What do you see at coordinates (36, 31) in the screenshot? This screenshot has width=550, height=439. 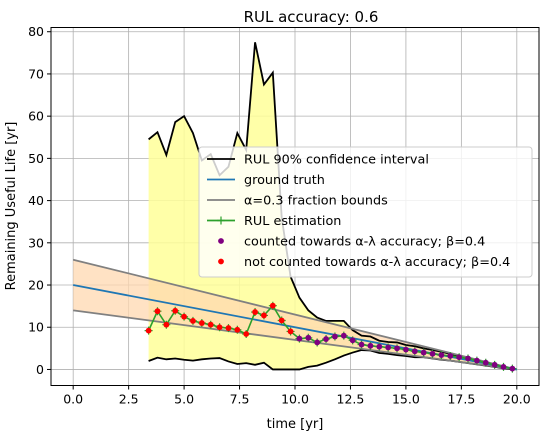 I see `y-tick-label: 80` at bounding box center [36, 31].